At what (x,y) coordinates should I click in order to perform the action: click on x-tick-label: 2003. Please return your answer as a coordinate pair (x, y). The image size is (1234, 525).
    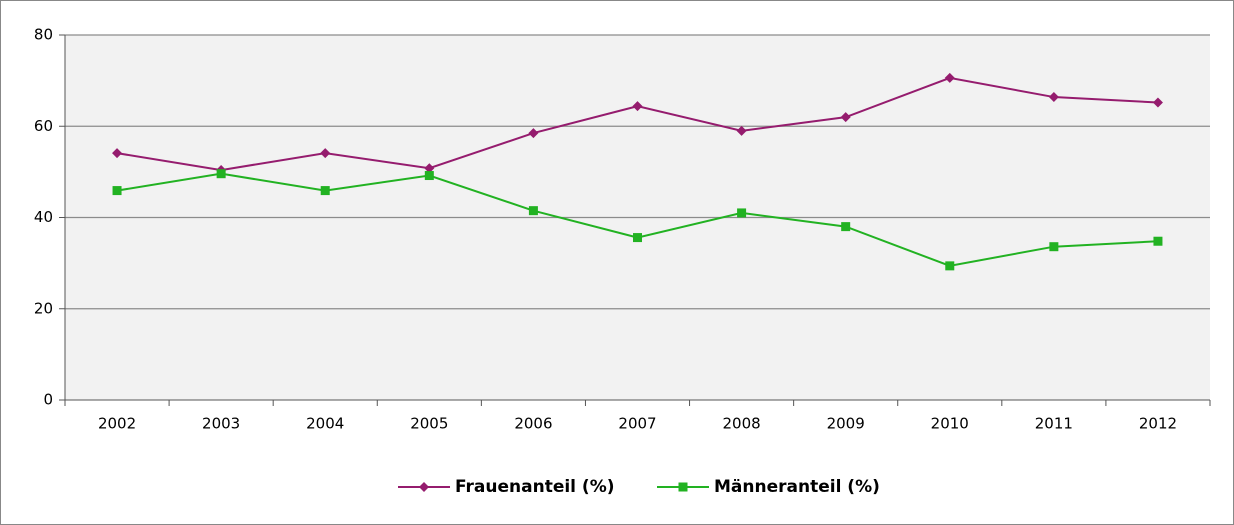
    Looking at the image, I should click on (221, 424).